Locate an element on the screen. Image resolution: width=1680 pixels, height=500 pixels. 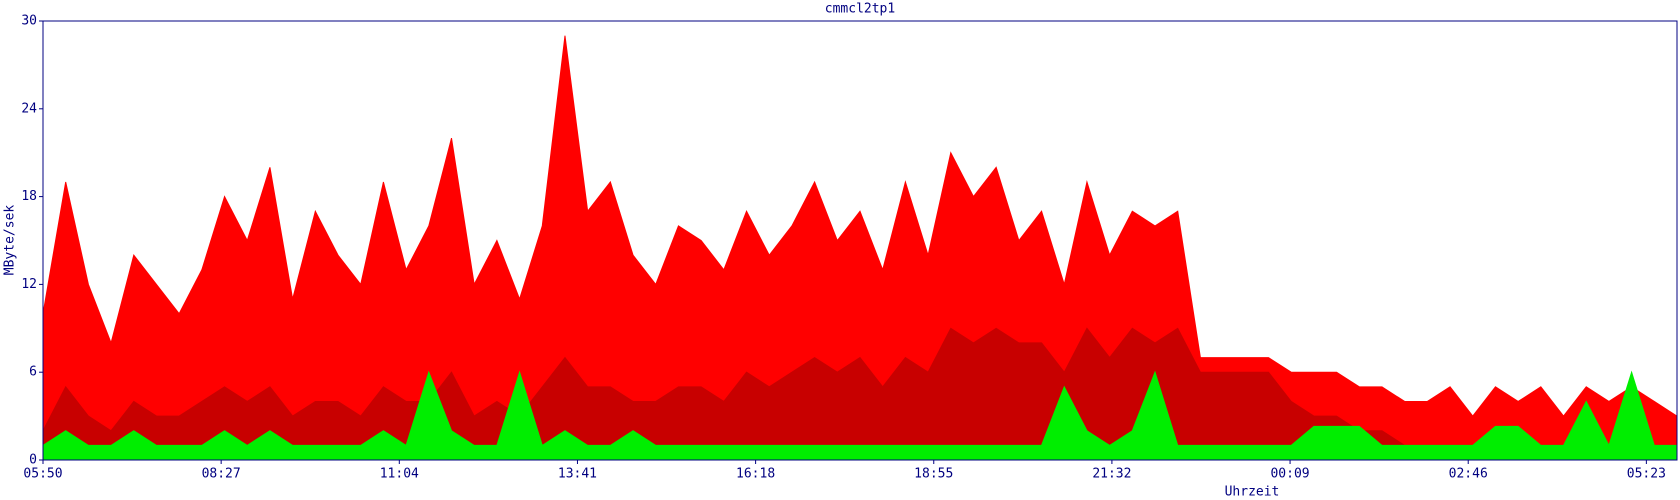
y-tick-label: 24 is located at coordinates (29, 108).